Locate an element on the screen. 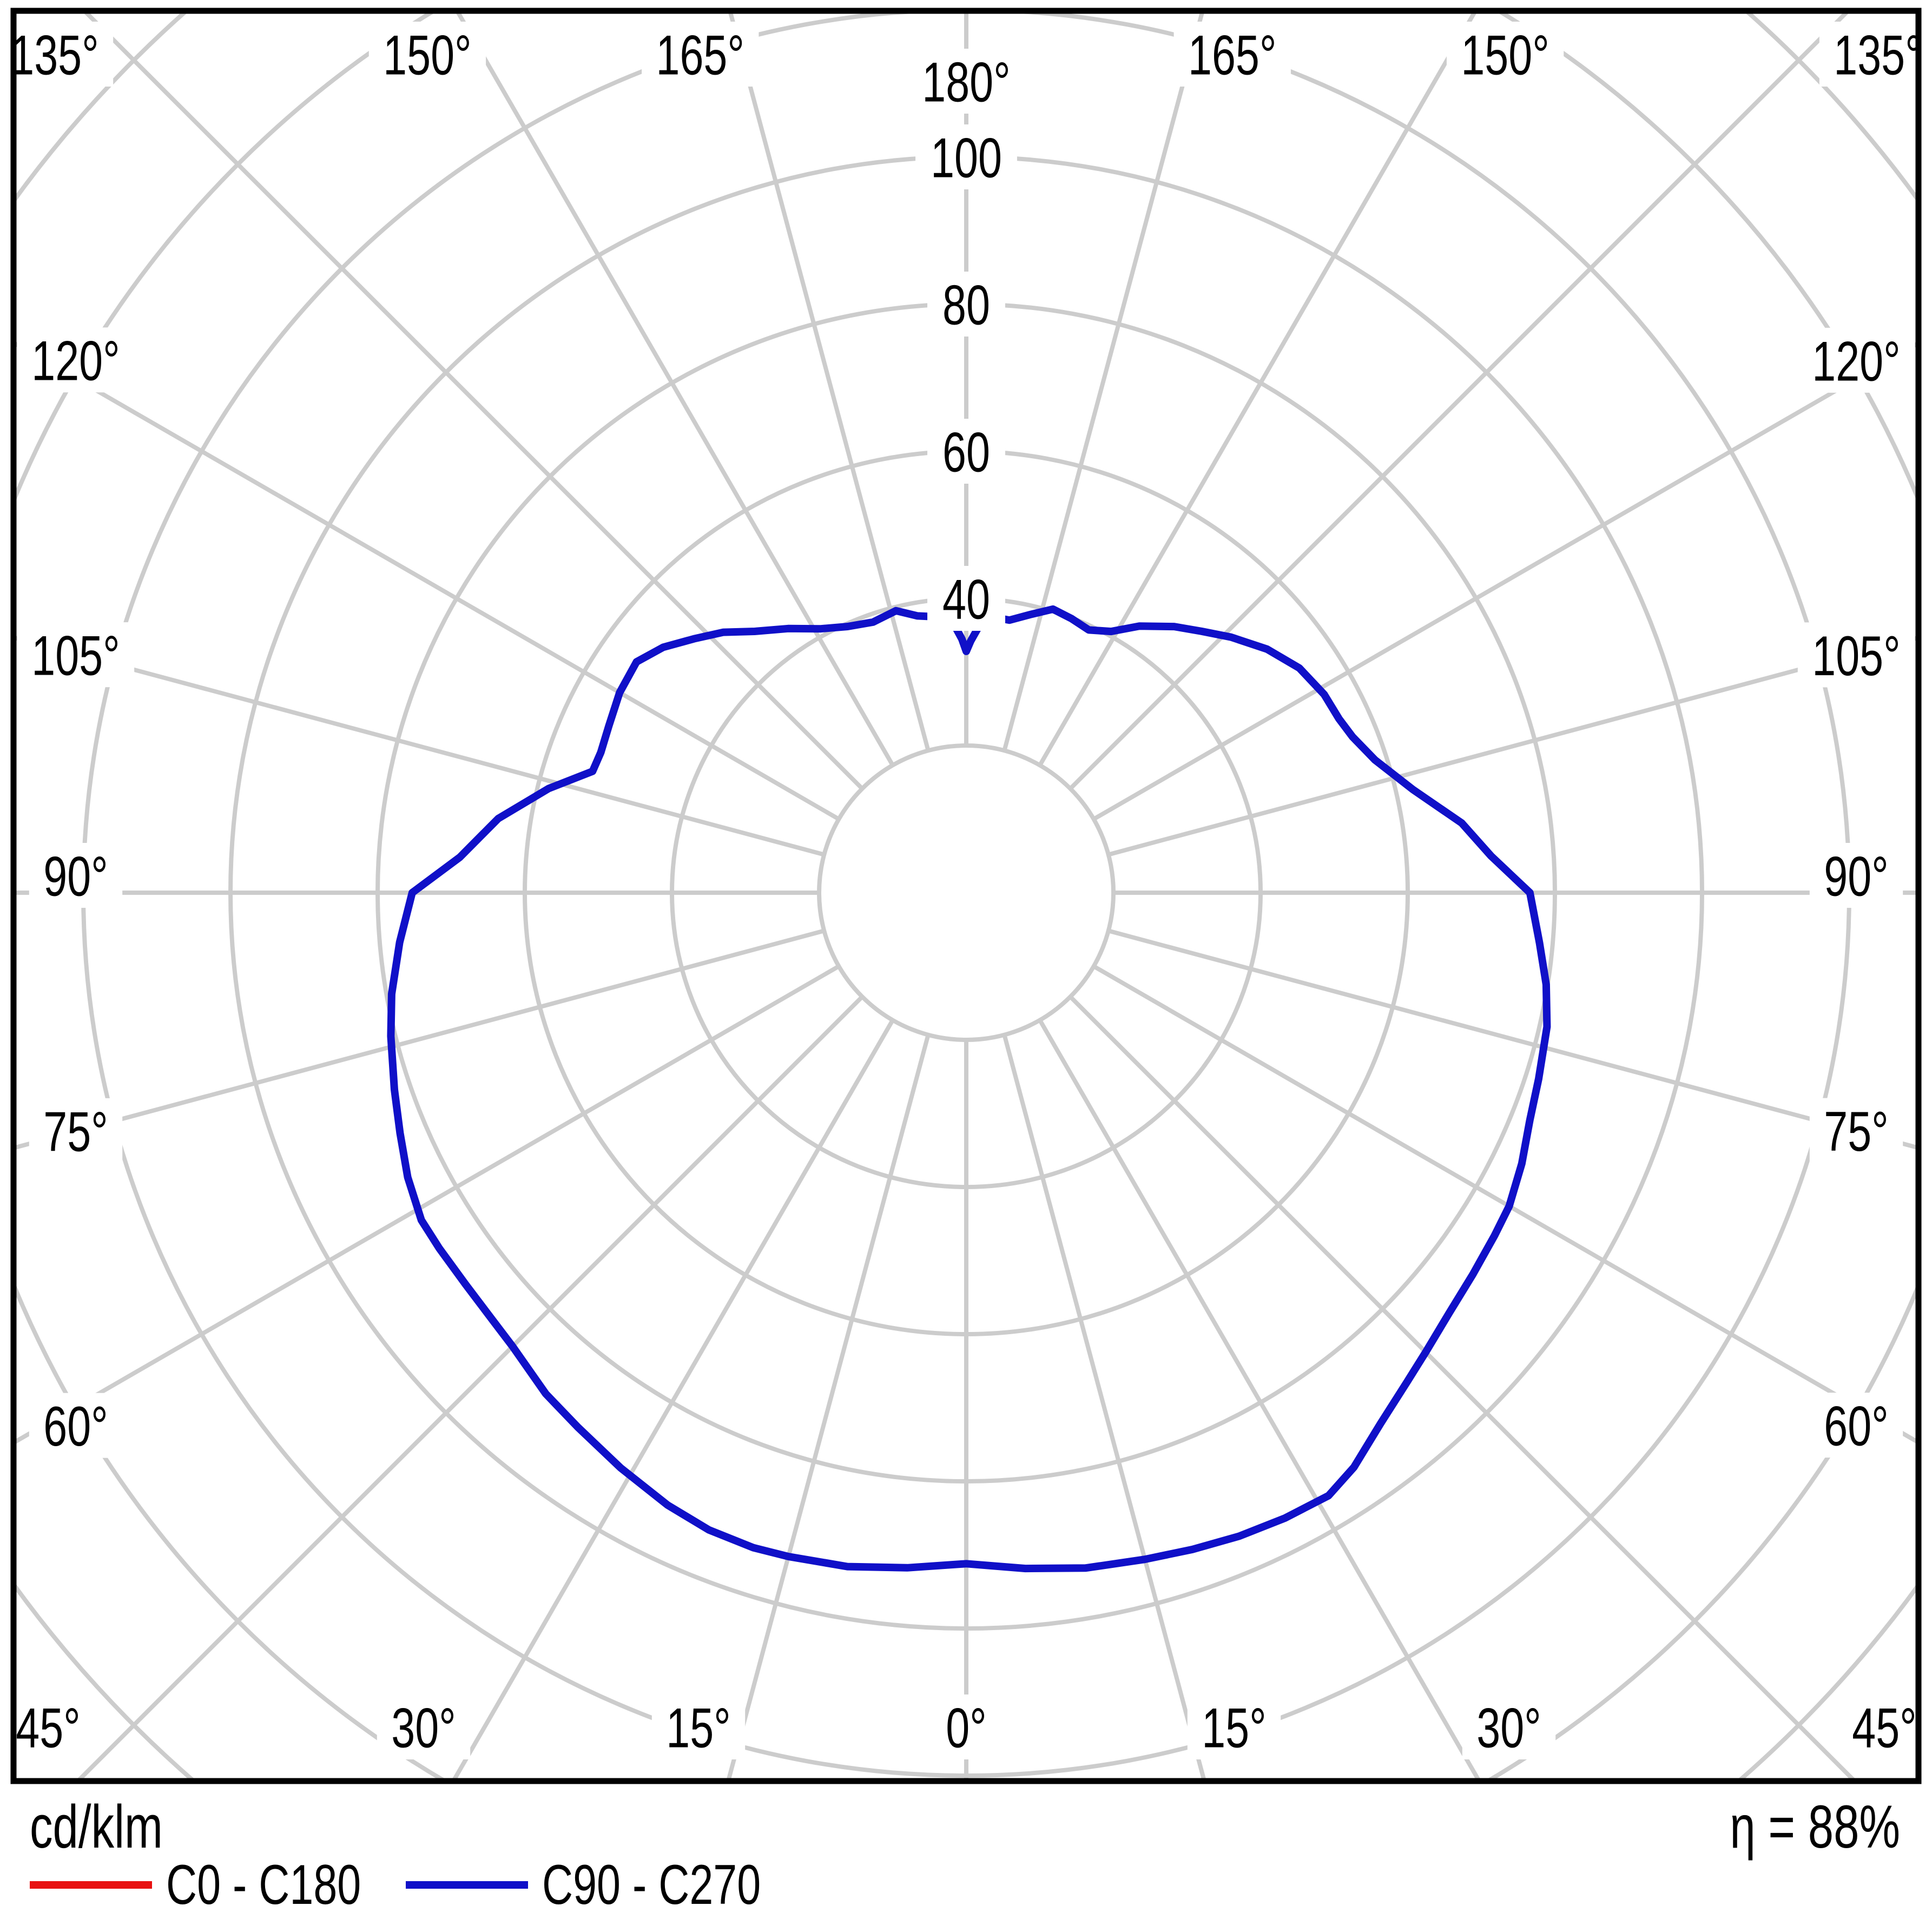 The height and width of the screenshot is (1932, 1932). angle-label-45-right-mask is located at coordinates (1884, 1727).